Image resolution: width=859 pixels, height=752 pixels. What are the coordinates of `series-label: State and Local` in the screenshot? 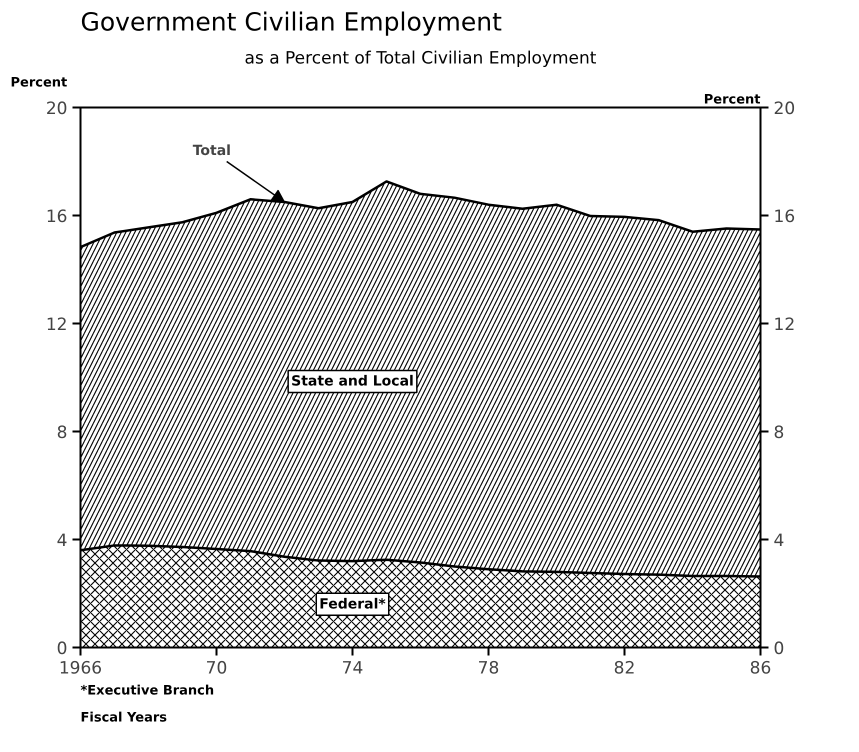 It's located at (352, 382).